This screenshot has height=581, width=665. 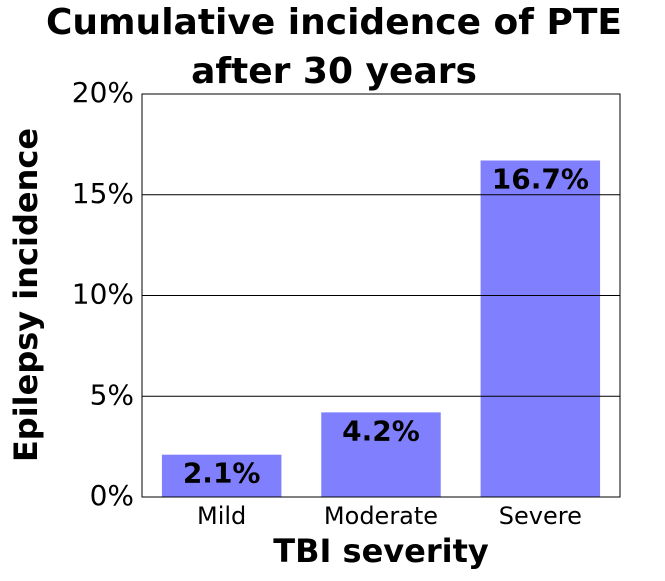 What do you see at coordinates (381, 430) in the screenshot?
I see `value-label: 4.2%` at bounding box center [381, 430].